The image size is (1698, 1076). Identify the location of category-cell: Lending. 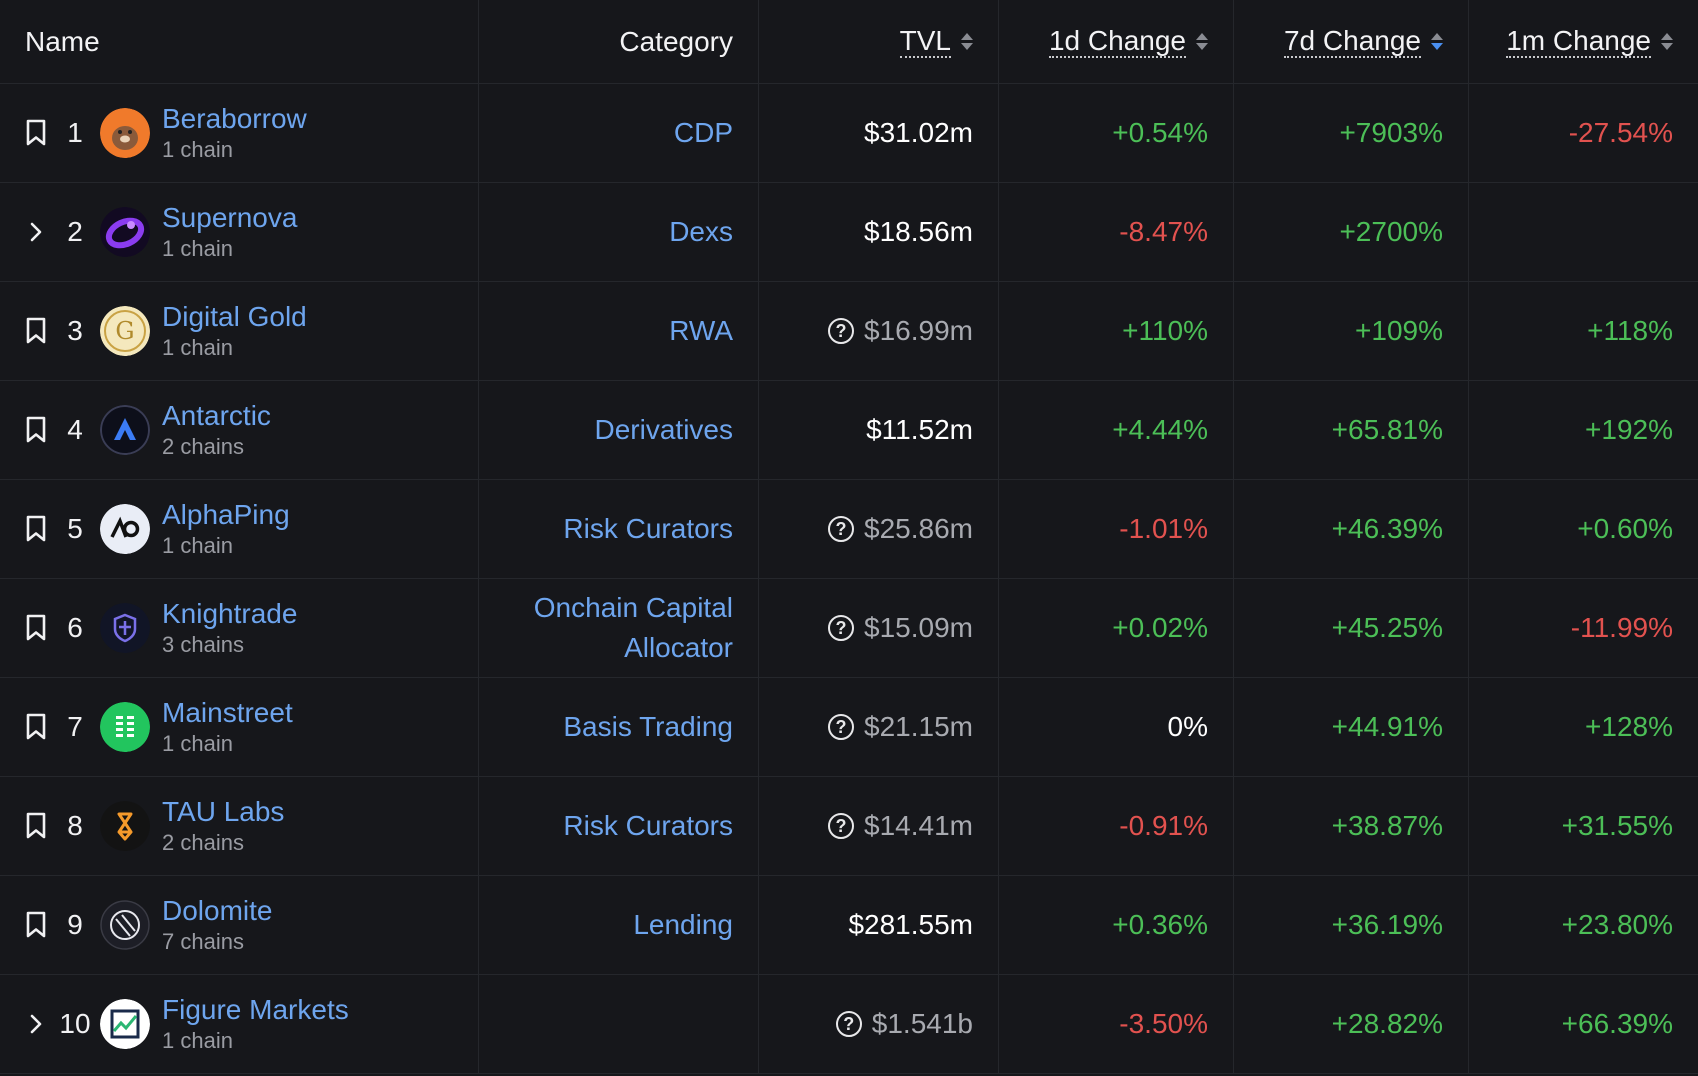
(619, 925).